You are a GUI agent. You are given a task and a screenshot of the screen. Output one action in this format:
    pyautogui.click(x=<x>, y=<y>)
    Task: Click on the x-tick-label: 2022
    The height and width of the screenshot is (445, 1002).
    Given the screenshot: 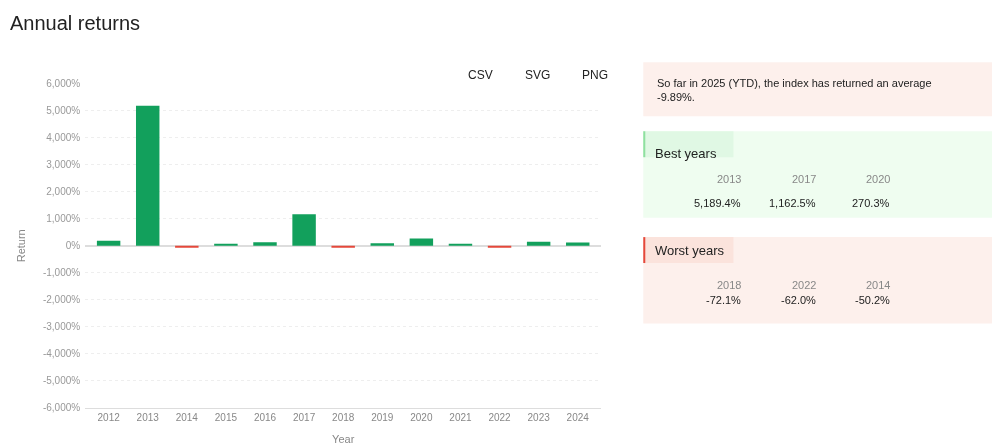 What is the action you would take?
    pyautogui.click(x=500, y=417)
    